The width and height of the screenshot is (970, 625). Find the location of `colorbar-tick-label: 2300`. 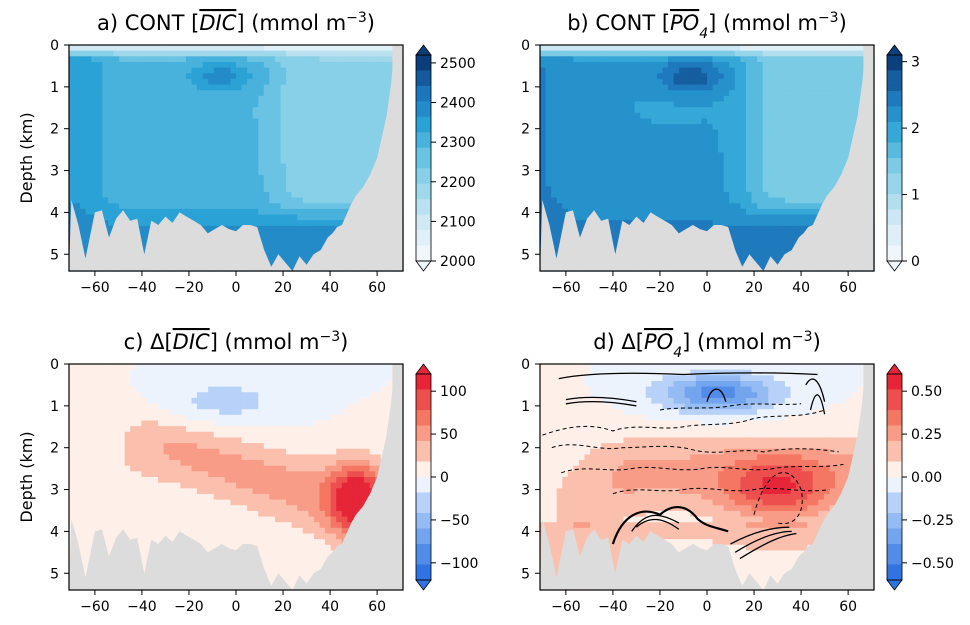

colorbar-tick-label: 2300 is located at coordinates (458, 143).